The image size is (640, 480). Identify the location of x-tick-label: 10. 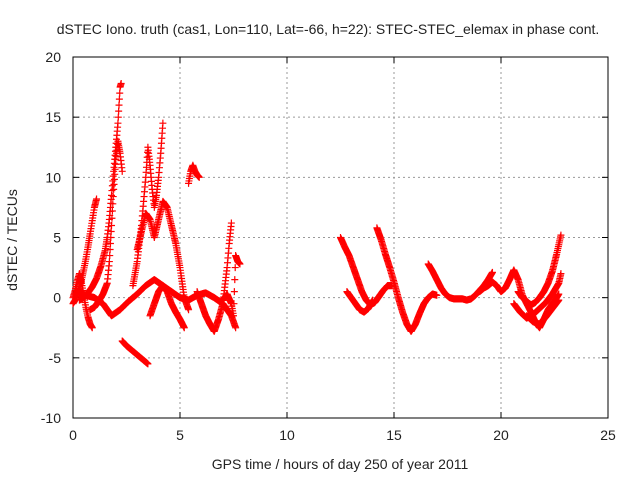
(287, 435).